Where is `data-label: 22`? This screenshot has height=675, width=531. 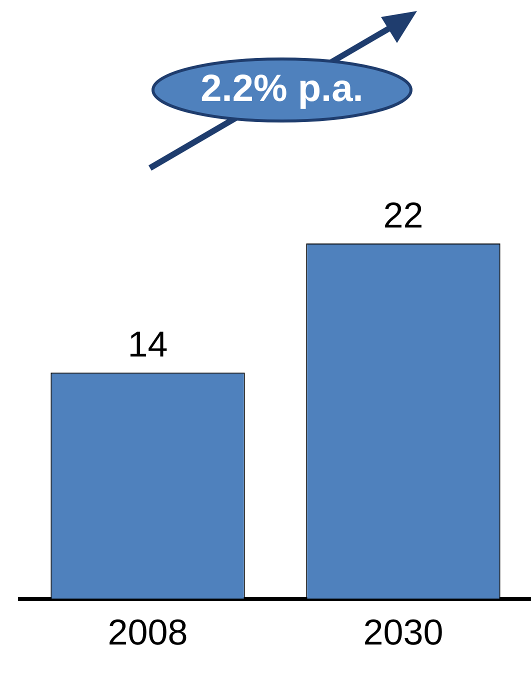
data-label: 22 is located at coordinates (403, 215).